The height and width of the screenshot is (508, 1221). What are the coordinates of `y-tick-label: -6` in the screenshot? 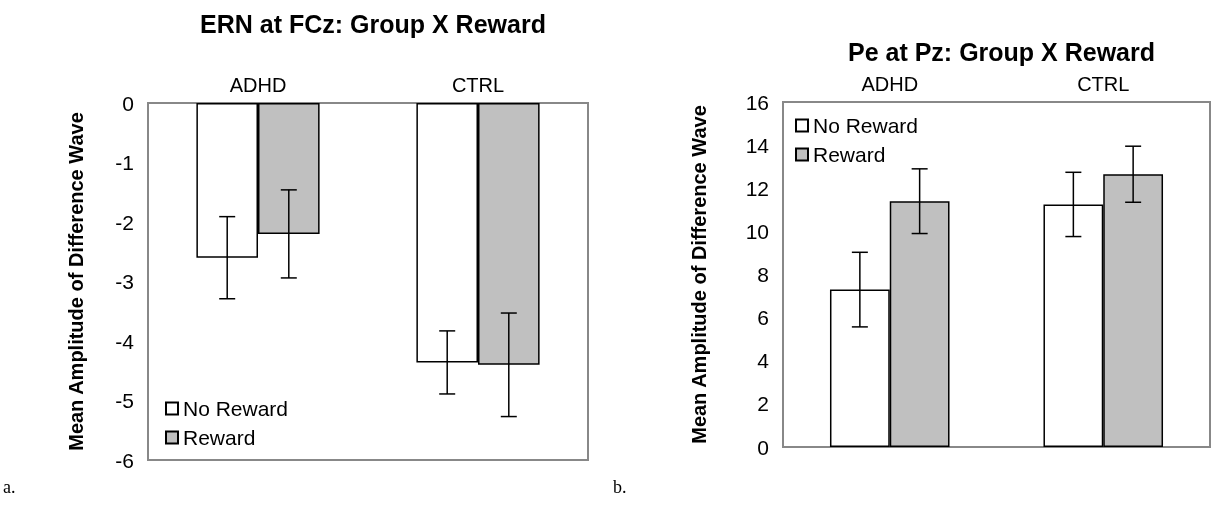 It's located at (124, 460).